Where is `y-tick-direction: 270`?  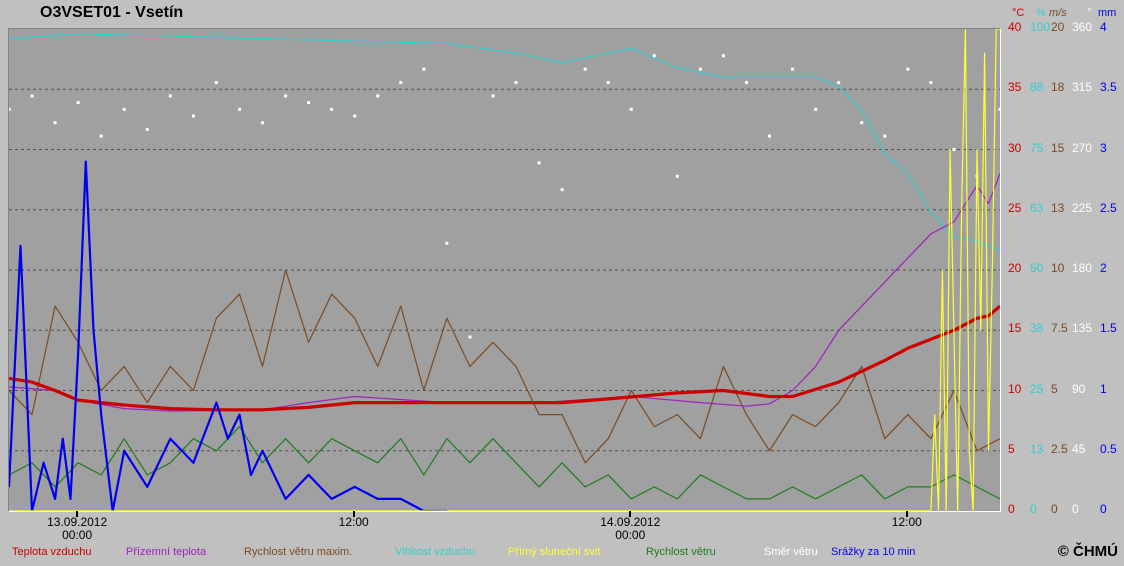
y-tick-direction: 270 is located at coordinates (1082, 147).